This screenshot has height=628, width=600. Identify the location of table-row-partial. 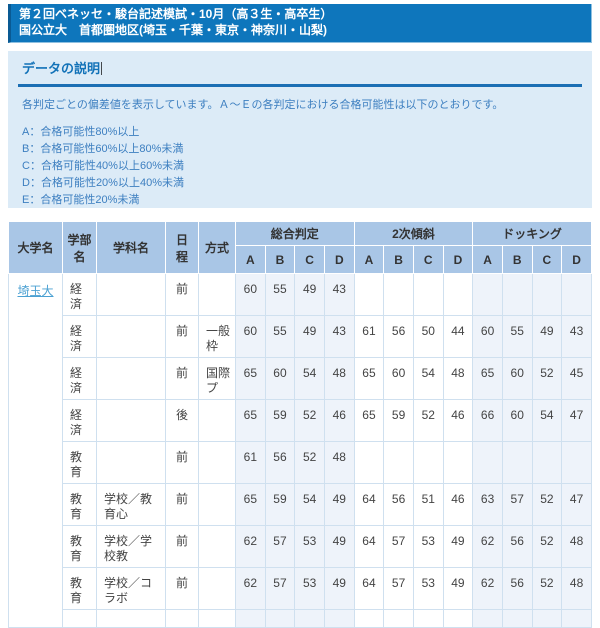
(300, 618).